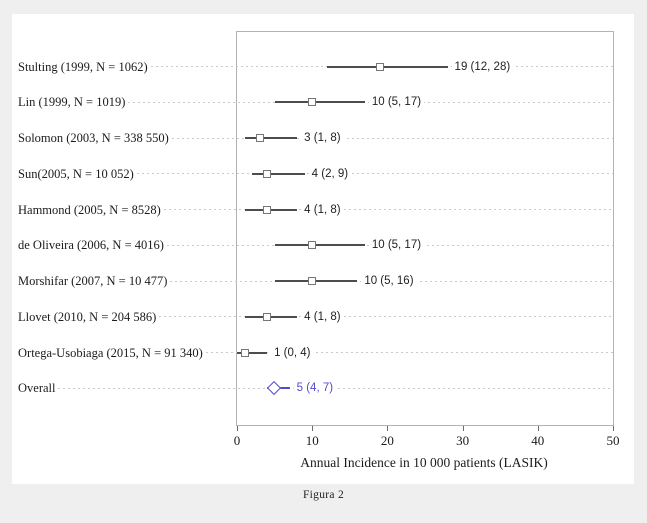 This screenshot has width=647, height=523. Describe the element at coordinates (237, 440) in the screenshot. I see `x-axis-tick-label: 0` at that location.